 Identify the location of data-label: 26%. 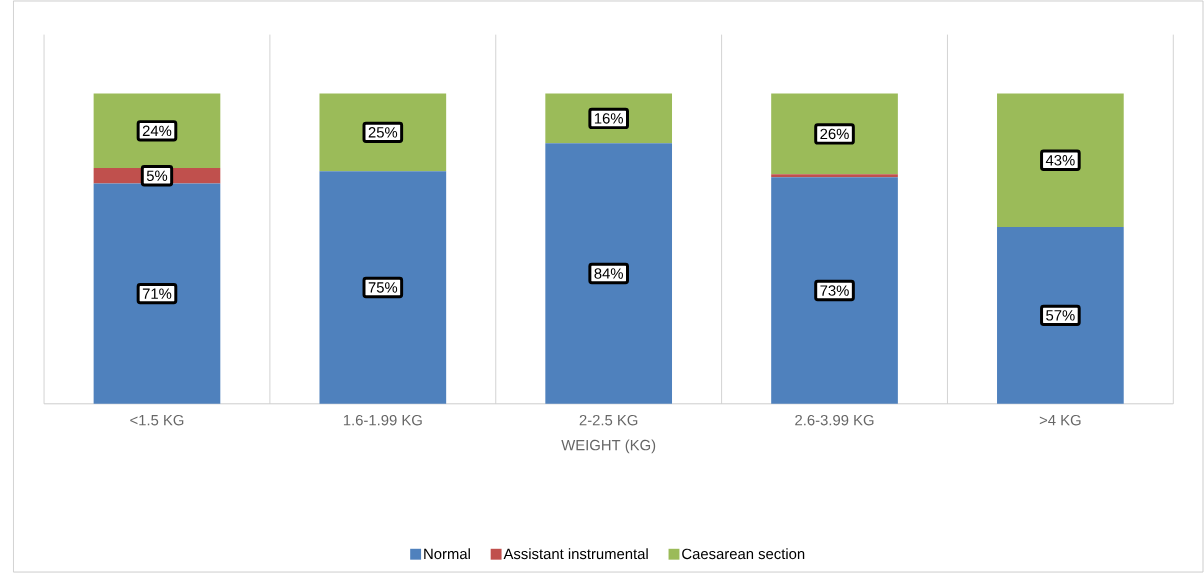
(834, 134).